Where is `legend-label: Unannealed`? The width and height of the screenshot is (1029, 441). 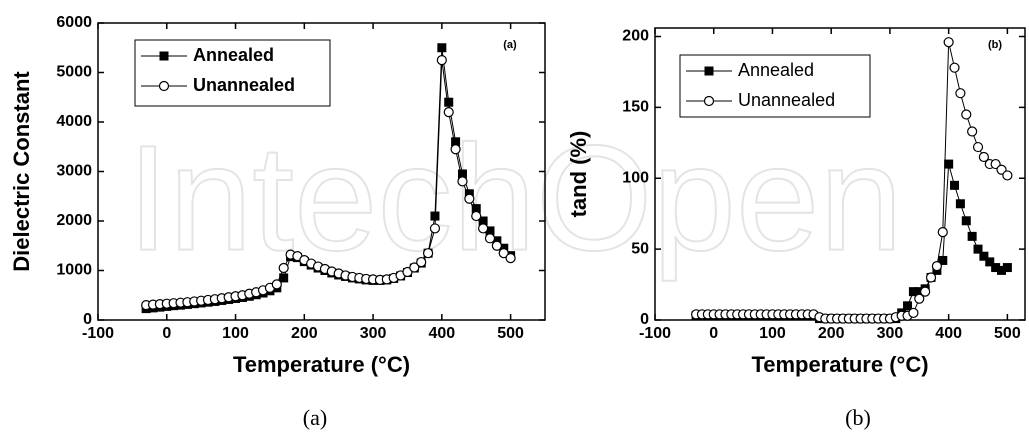 legend-label: Unannealed is located at coordinates (786, 100).